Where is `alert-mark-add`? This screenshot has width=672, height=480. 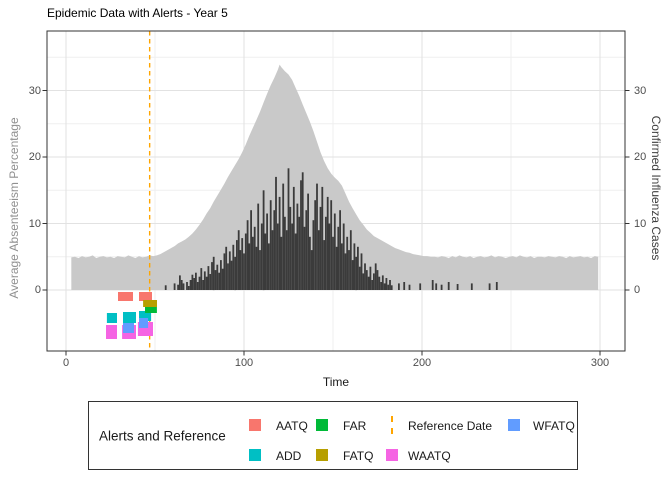 alert-mark-add is located at coordinates (145, 316).